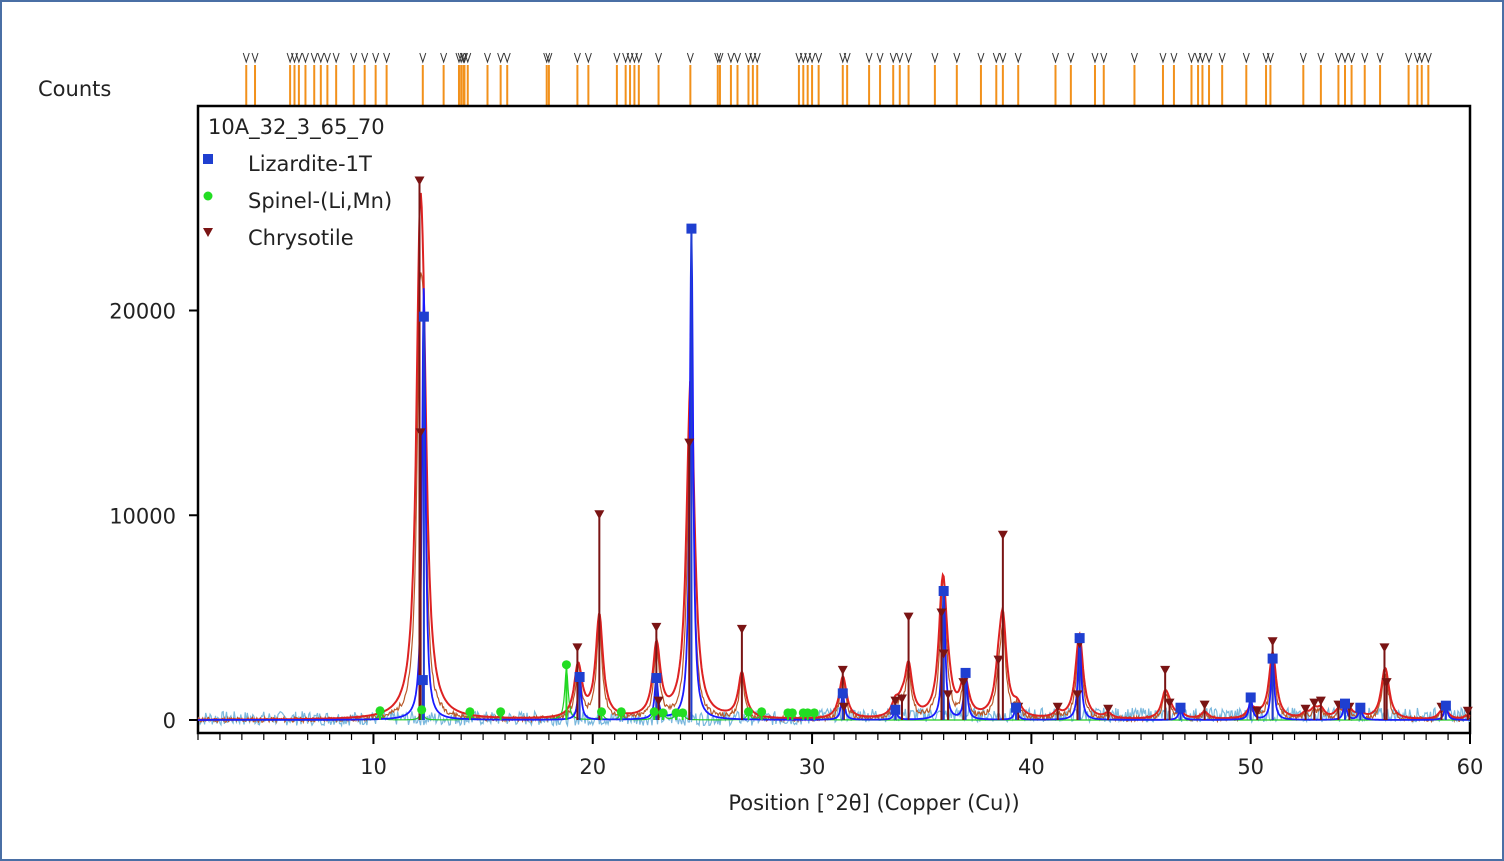  I want to click on x-tick-label: 50, so click(1250, 767).